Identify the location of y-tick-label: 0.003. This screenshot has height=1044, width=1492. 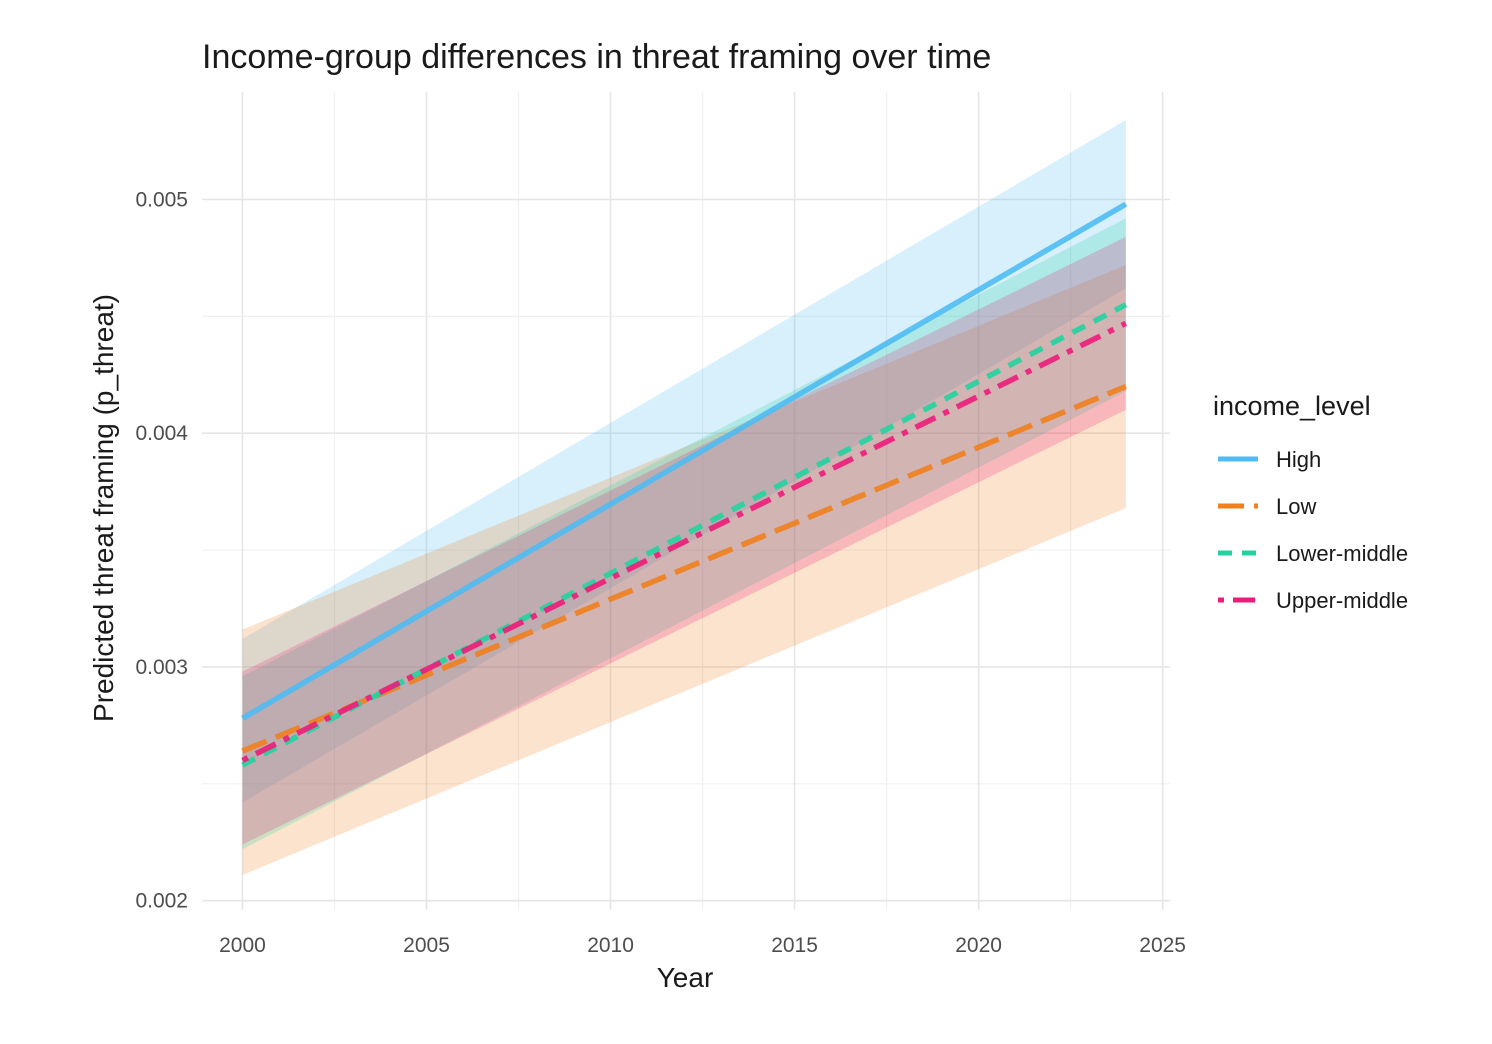
(161, 667).